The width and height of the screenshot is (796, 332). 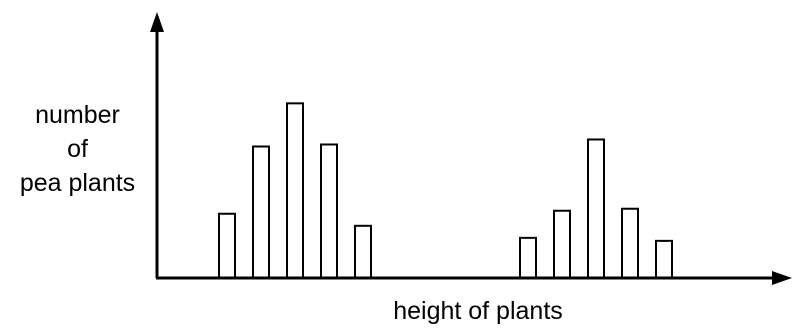 What do you see at coordinates (77, 115) in the screenshot?
I see `y-axis-label-line-1: number` at bounding box center [77, 115].